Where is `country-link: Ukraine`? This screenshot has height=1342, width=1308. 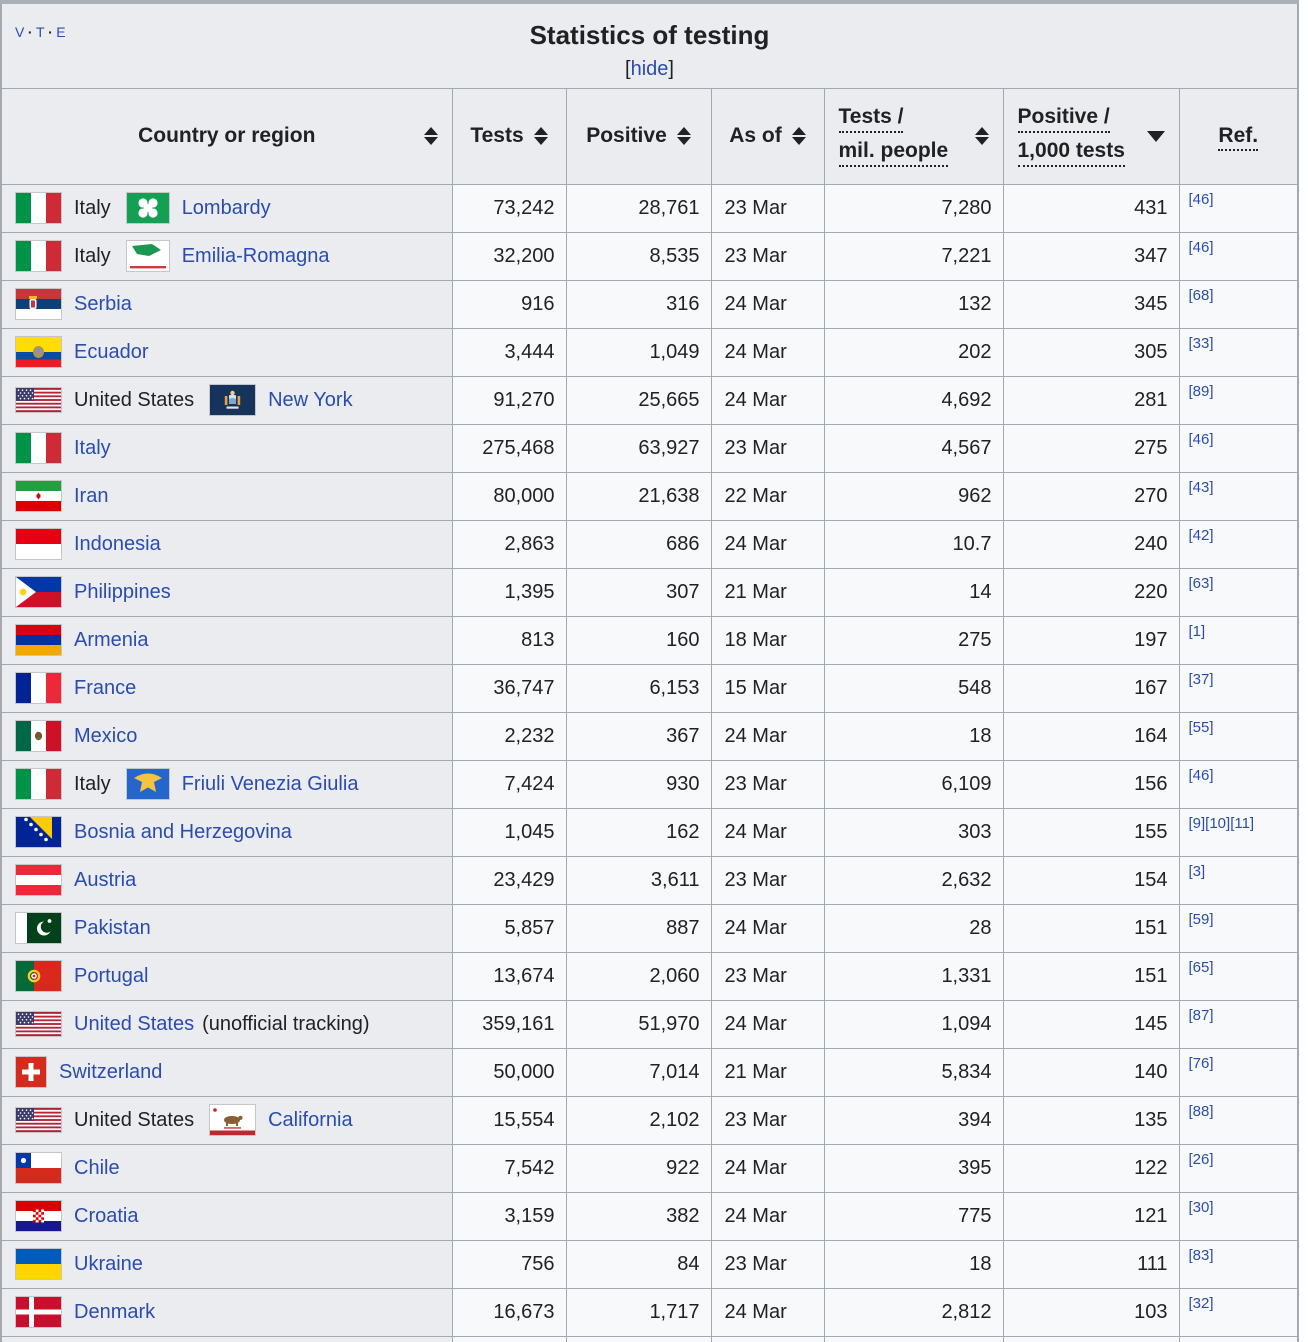 country-link: Ukraine is located at coordinates (108, 1263).